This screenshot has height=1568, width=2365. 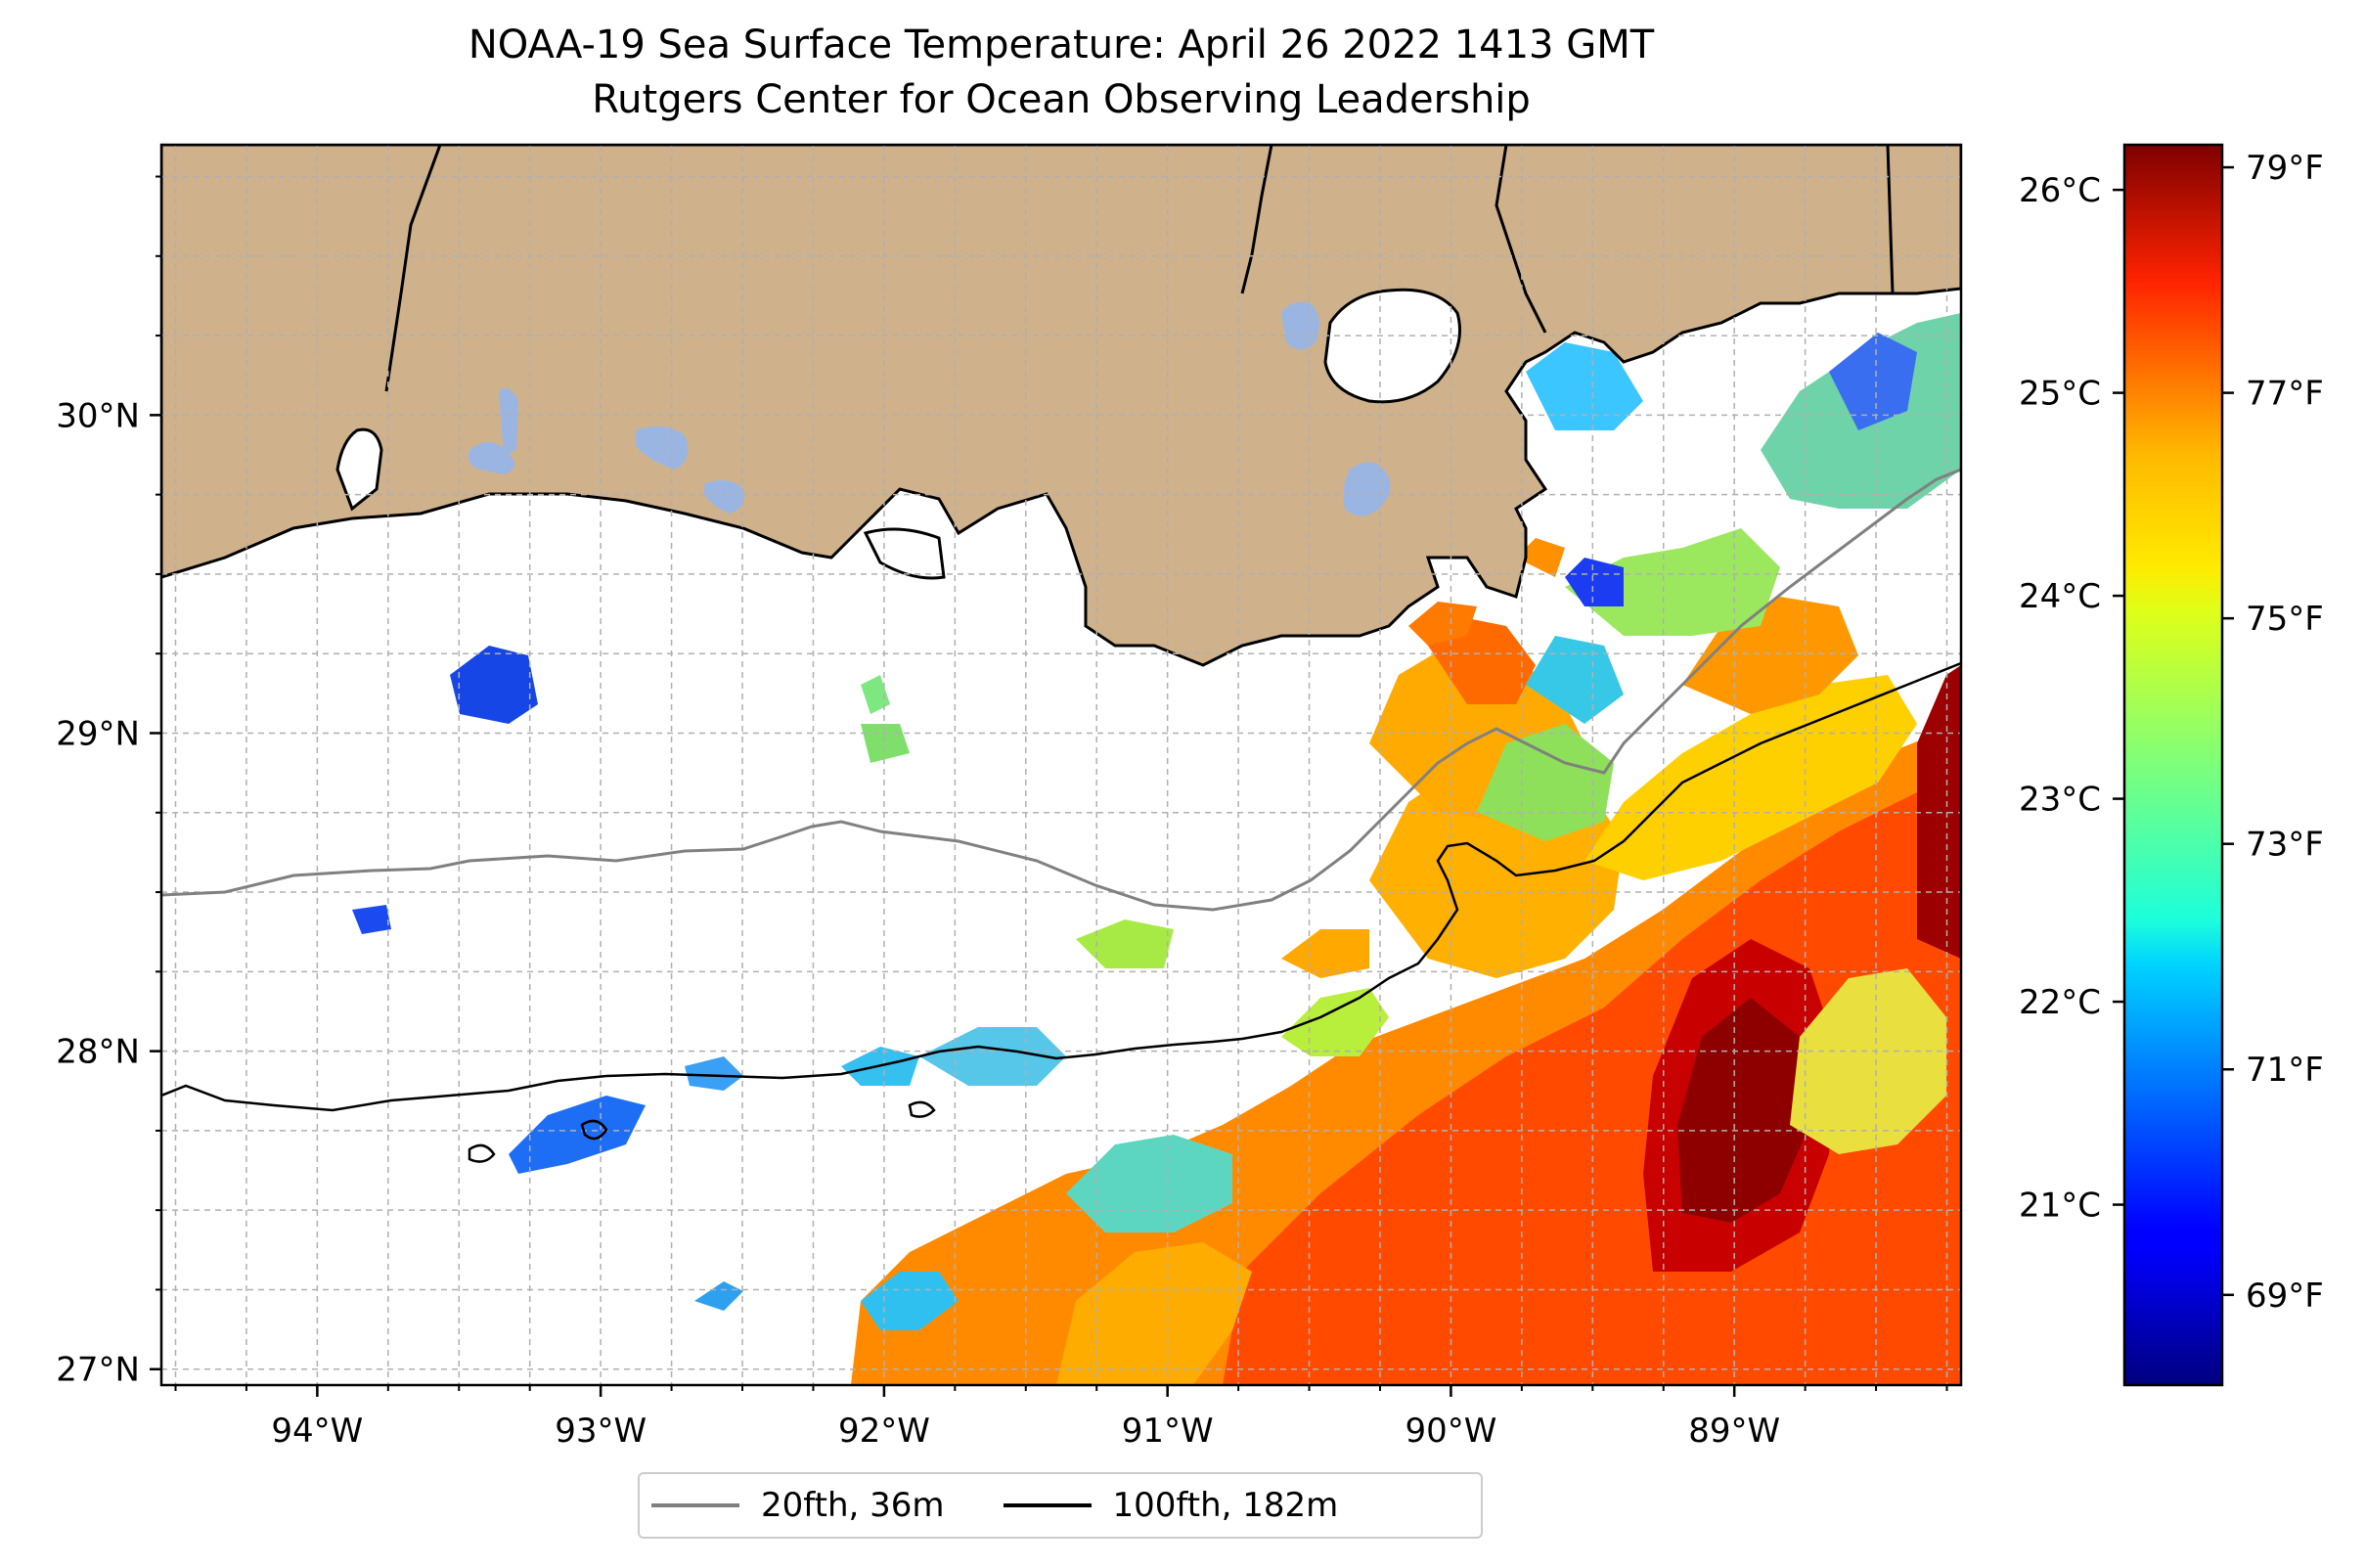 What do you see at coordinates (2285, 1296) in the screenshot?
I see `colorbar-label-f: 69°F` at bounding box center [2285, 1296].